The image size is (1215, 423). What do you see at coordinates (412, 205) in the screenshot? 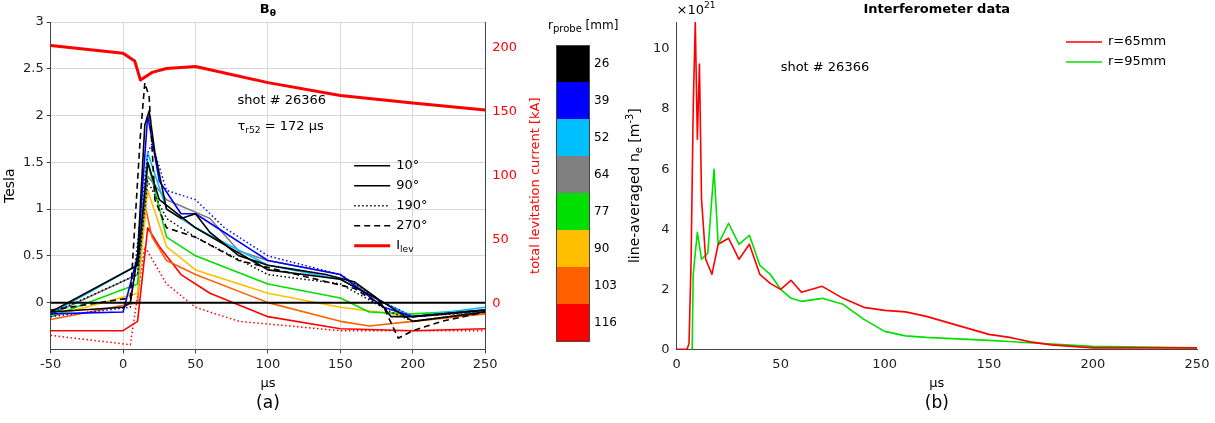
I see `legend-label: 190°` at bounding box center [412, 205].